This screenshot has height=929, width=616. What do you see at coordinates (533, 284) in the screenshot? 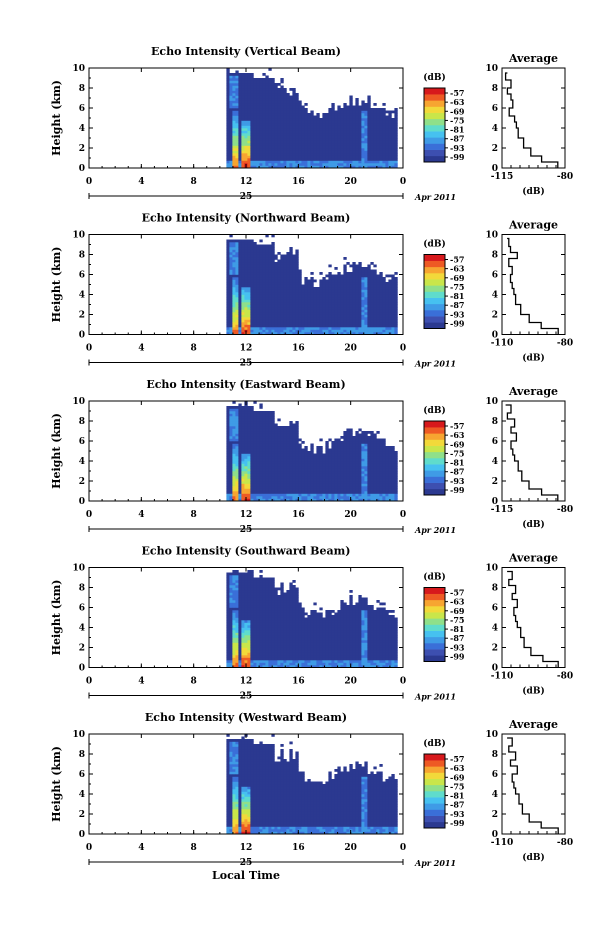
I see `profile-frame` at bounding box center [533, 284].